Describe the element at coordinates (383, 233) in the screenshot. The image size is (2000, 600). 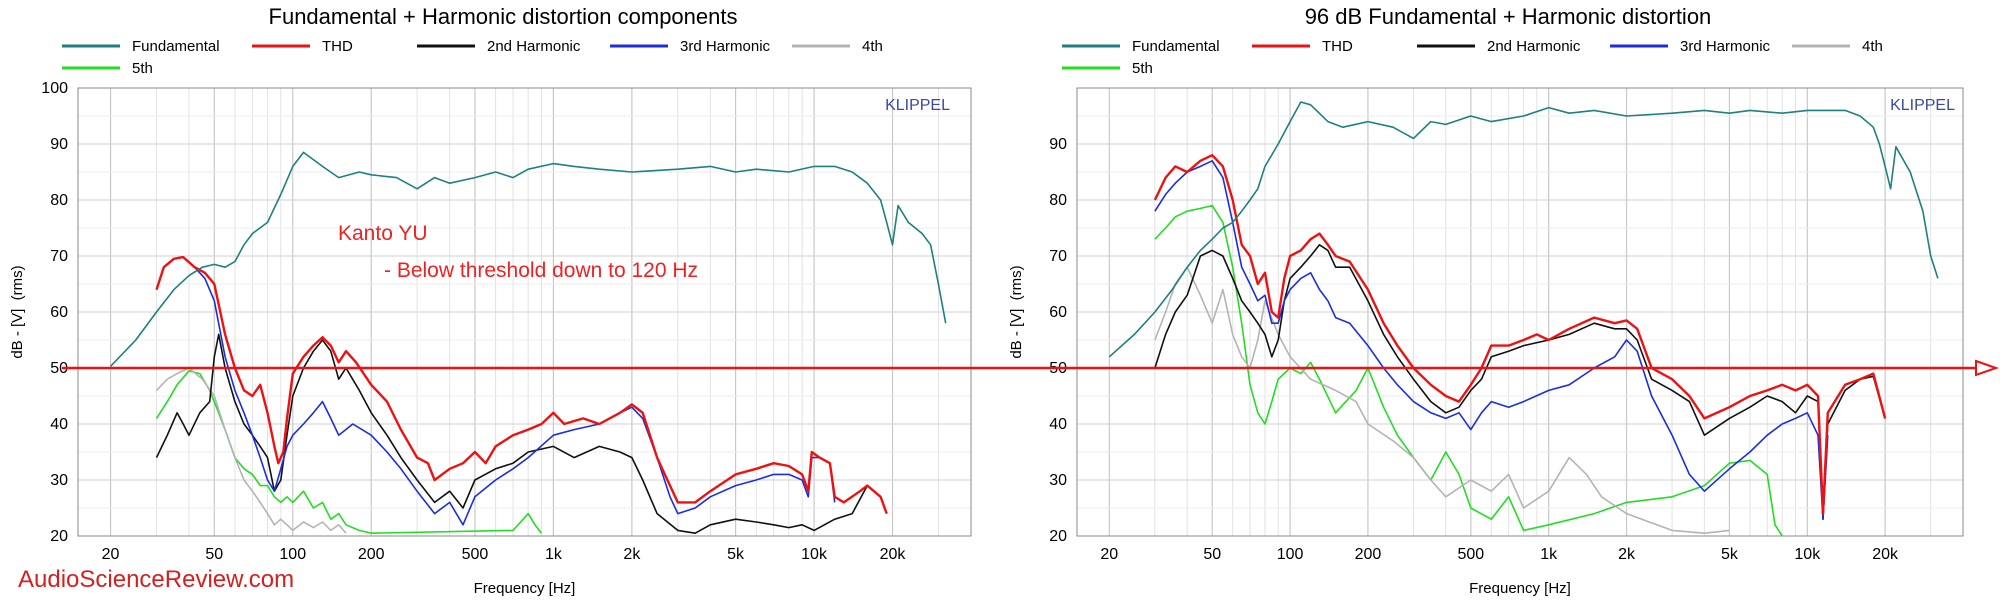
I see `annotation-1: Kanto YU` at that location.